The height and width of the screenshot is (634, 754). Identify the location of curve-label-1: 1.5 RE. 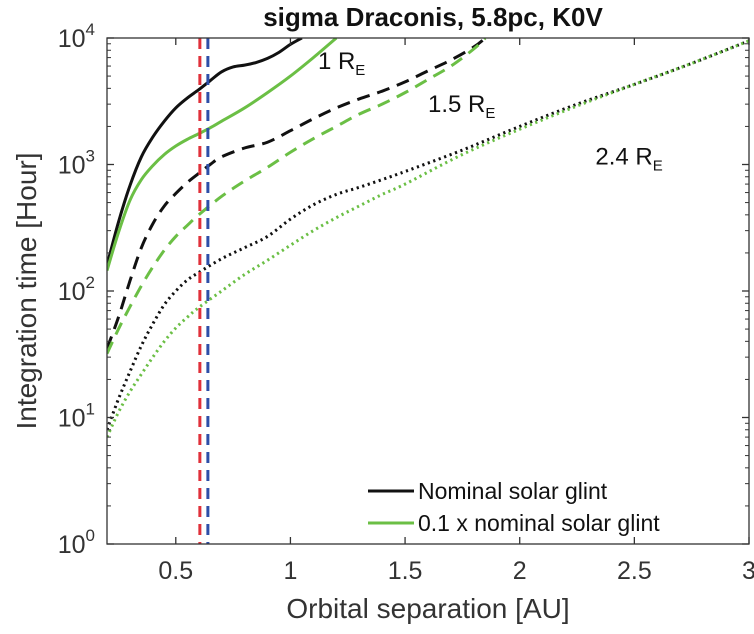
(461, 106).